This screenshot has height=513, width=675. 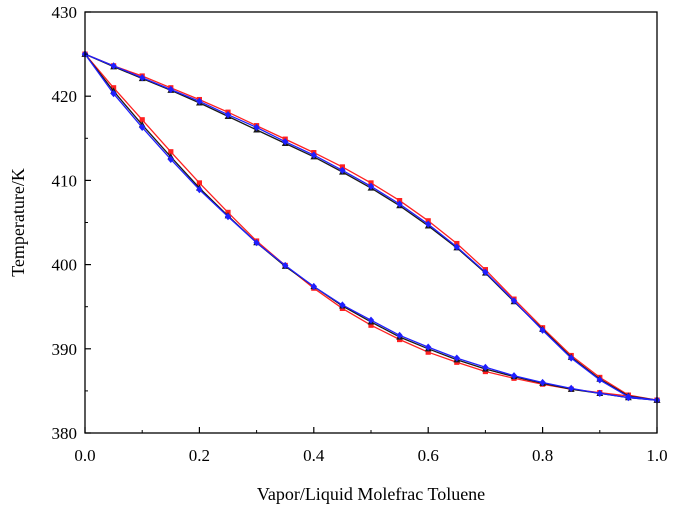 What do you see at coordinates (18, 222) in the screenshot?
I see `y-axis-title: Temperature/K` at bounding box center [18, 222].